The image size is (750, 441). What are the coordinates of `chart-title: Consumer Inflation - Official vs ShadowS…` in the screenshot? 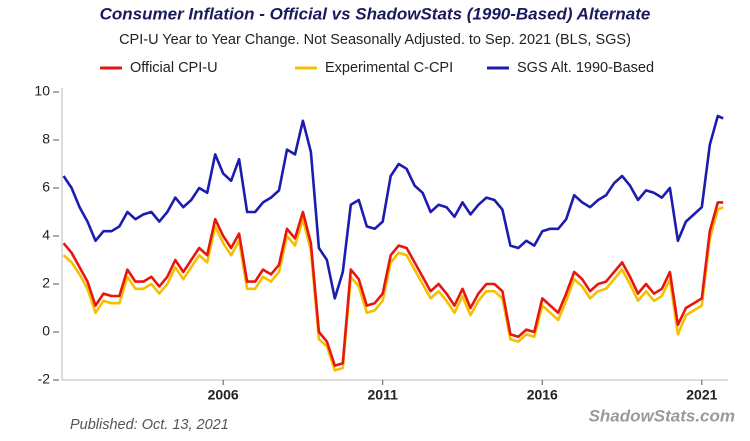 It's located at (375, 13).